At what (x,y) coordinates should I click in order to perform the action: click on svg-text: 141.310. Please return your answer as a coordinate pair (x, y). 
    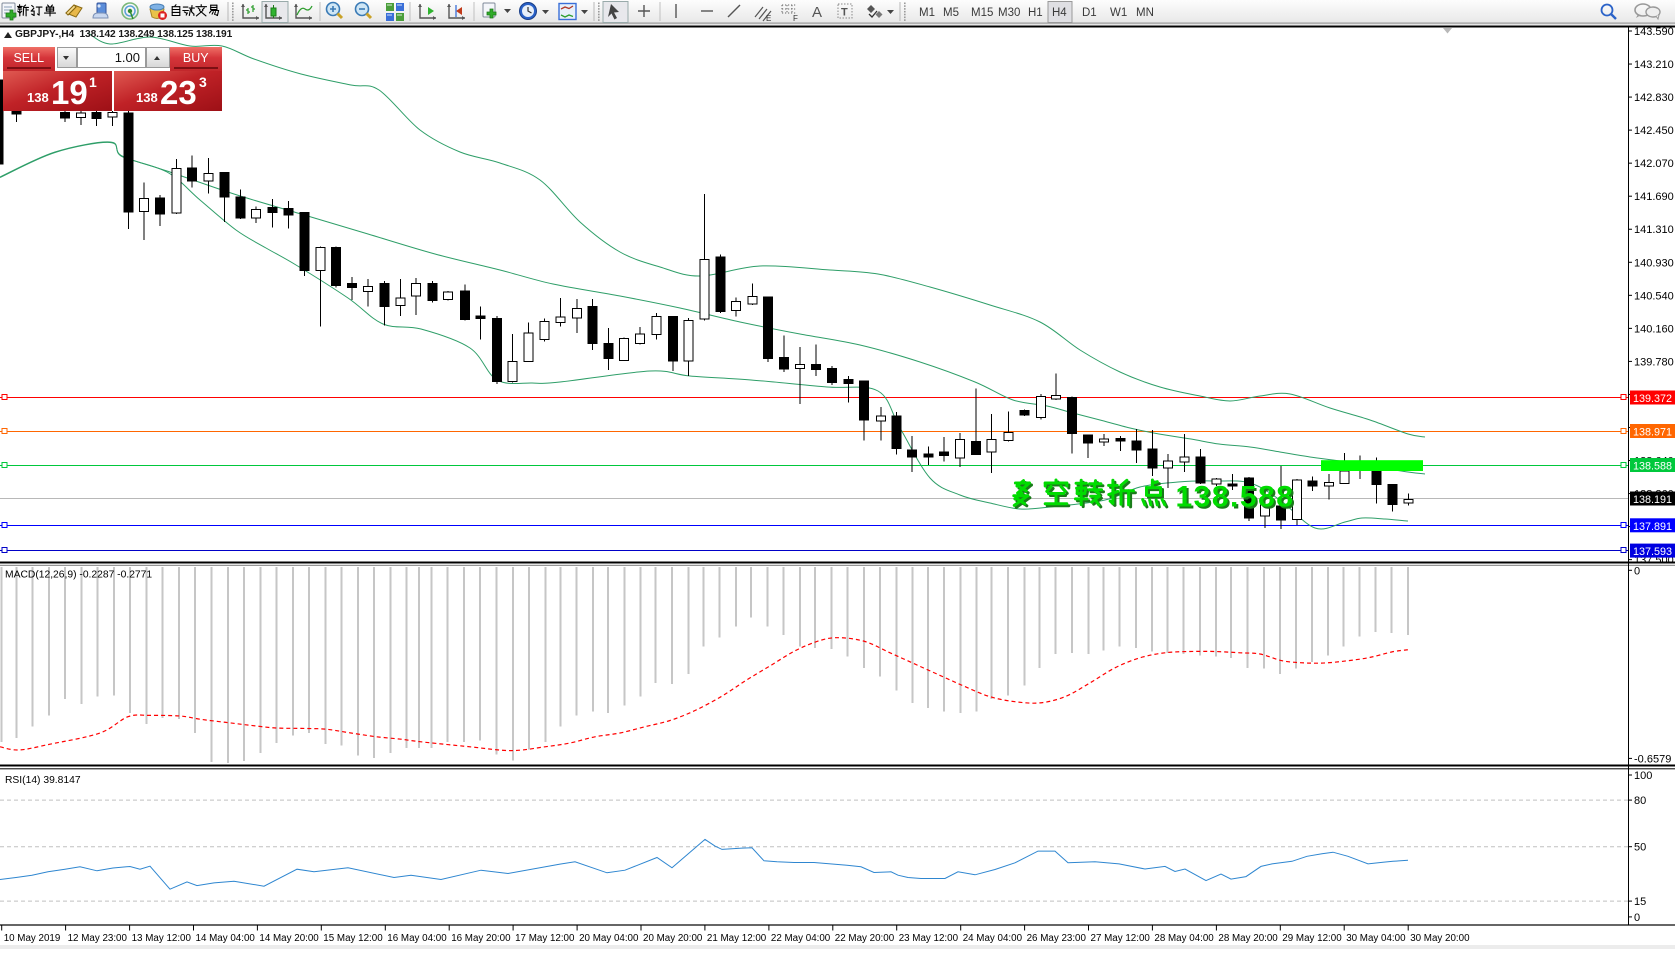
    Looking at the image, I should click on (1654, 230).